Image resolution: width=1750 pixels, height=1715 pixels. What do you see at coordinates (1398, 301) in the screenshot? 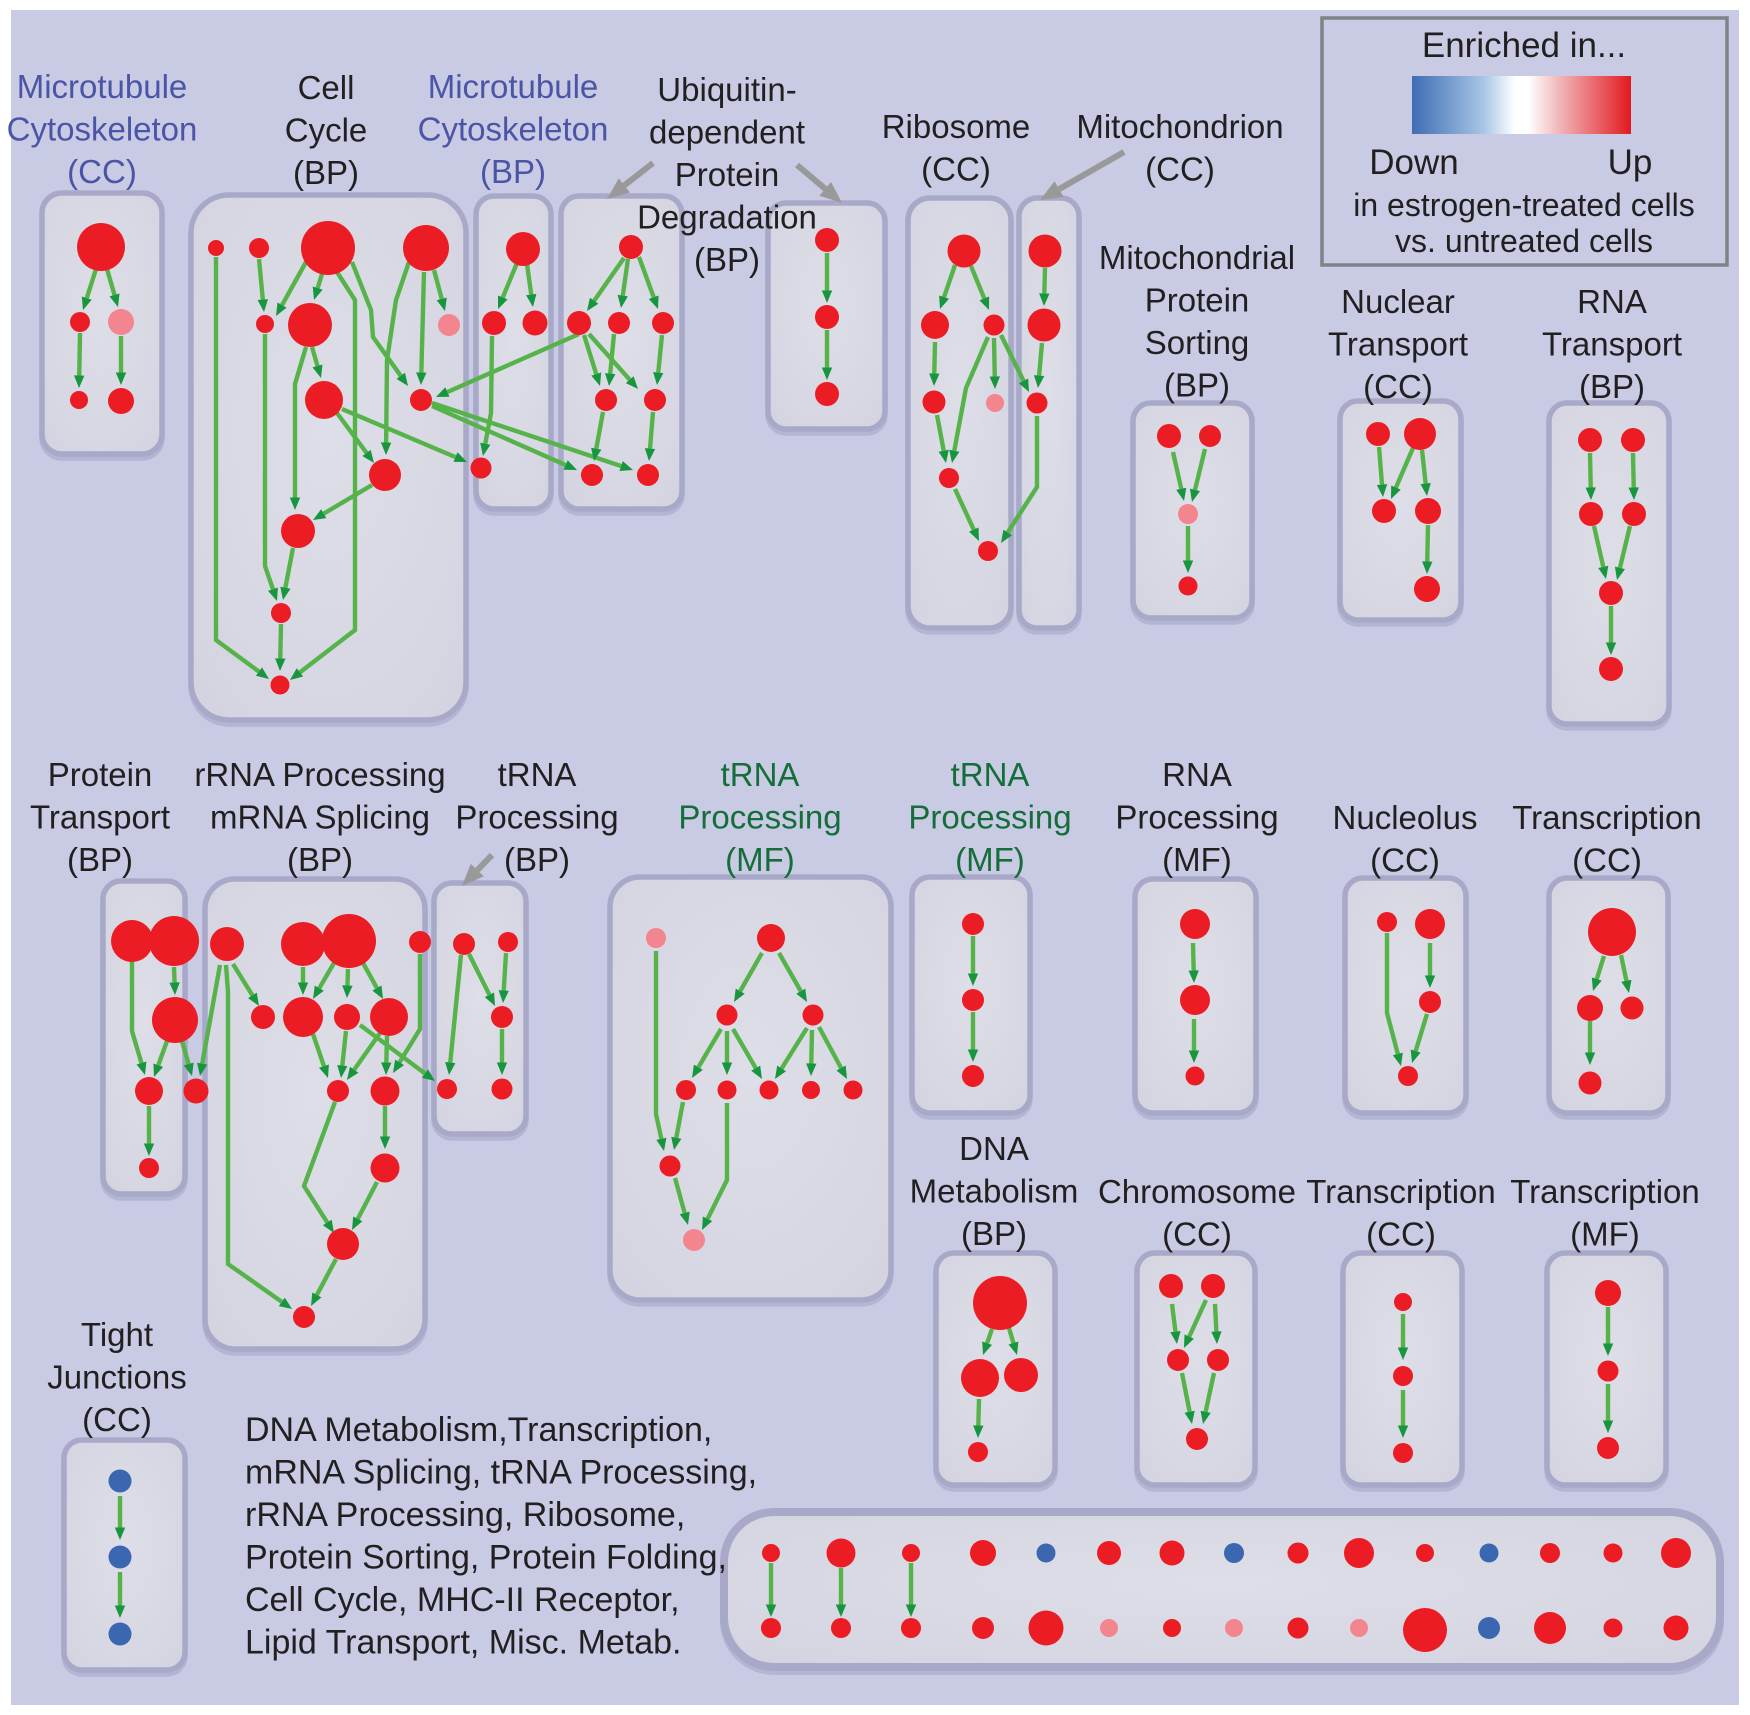
I see `svg-text: Nuclear` at bounding box center [1398, 301].